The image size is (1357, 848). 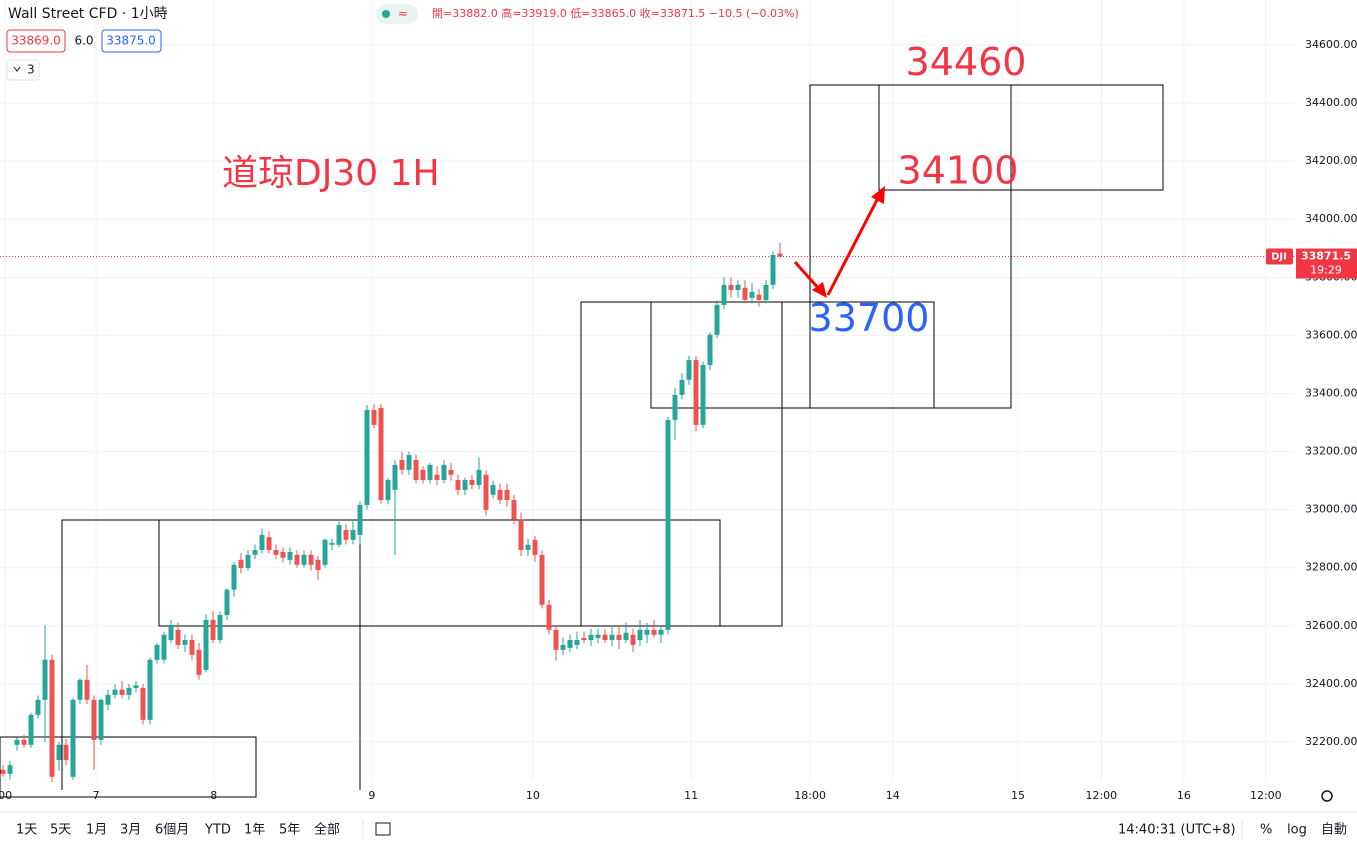 I want to click on spread: 6.0, so click(x=83, y=41).